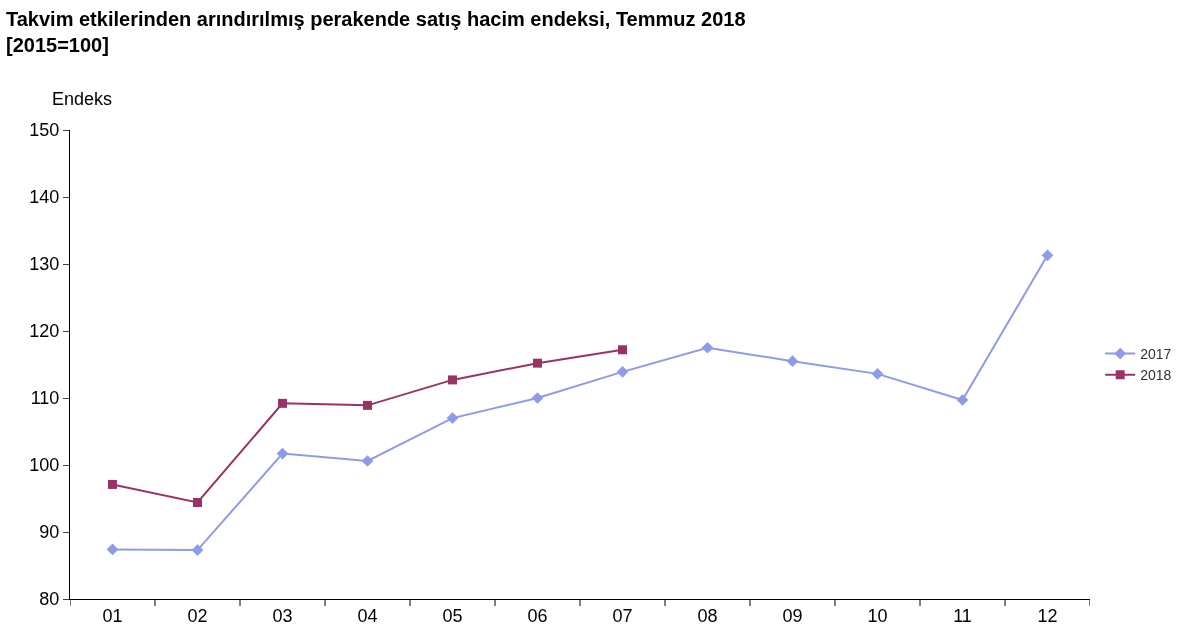 The width and height of the screenshot is (1200, 644). I want to click on y-tick-label: 100, so click(44, 465).